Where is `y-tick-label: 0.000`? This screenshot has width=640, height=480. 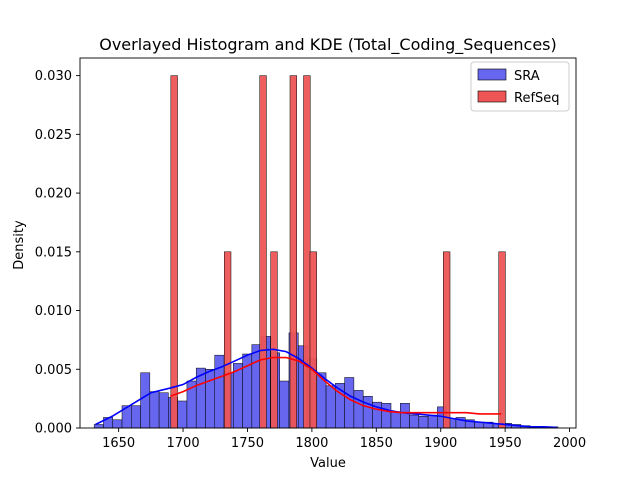
y-tick-label: 0.000 is located at coordinates (53, 429).